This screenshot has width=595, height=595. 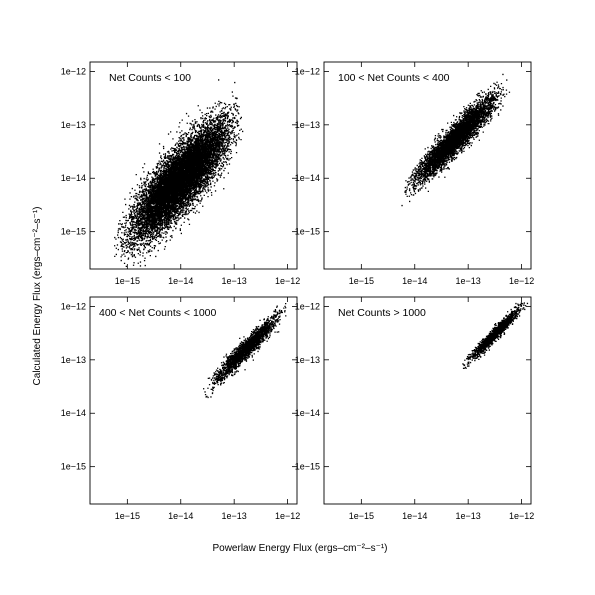 What do you see at coordinates (382, 313) in the screenshot?
I see `panel-title: Net Counts > 1000` at bounding box center [382, 313].